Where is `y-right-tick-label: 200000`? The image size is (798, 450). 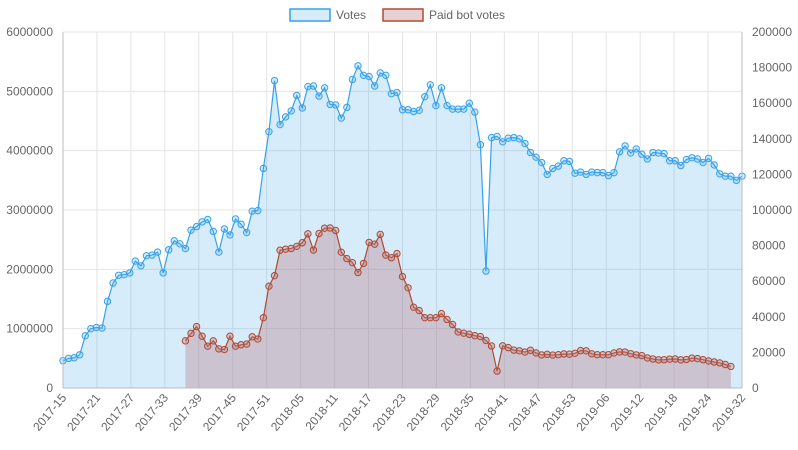
y-right-tick-label: 200000 is located at coordinates (772, 32).